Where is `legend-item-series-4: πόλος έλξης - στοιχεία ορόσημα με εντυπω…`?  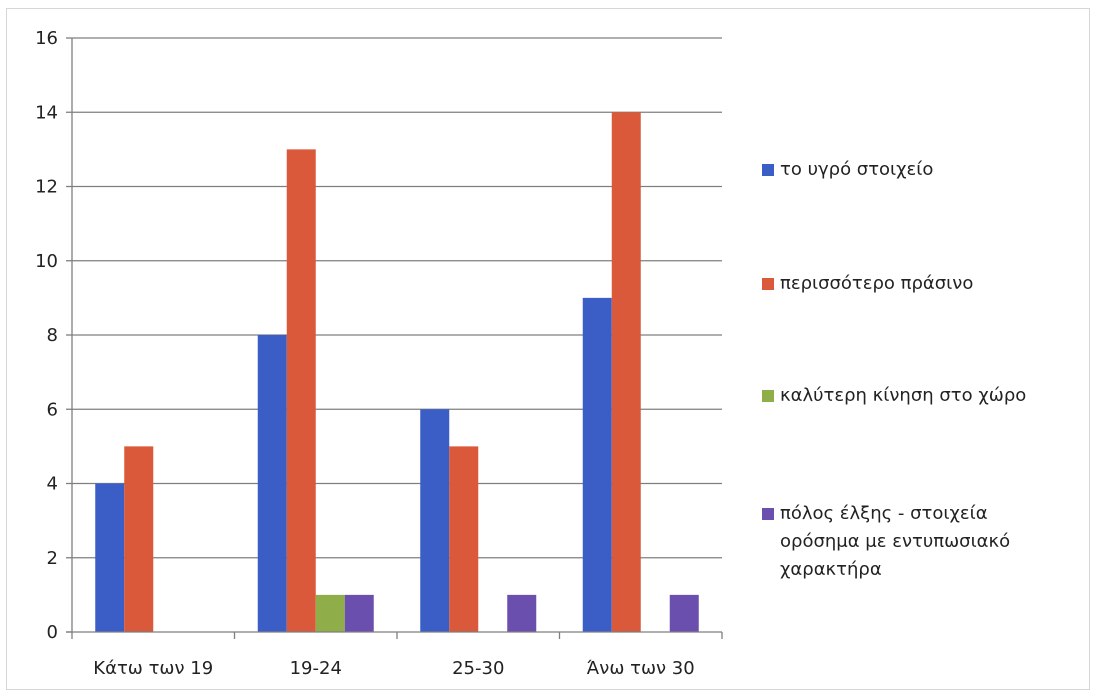 legend-item-series-4: πόλος έλξης - στοιχεία ορόσημα με εντυπω… is located at coordinates (907, 542).